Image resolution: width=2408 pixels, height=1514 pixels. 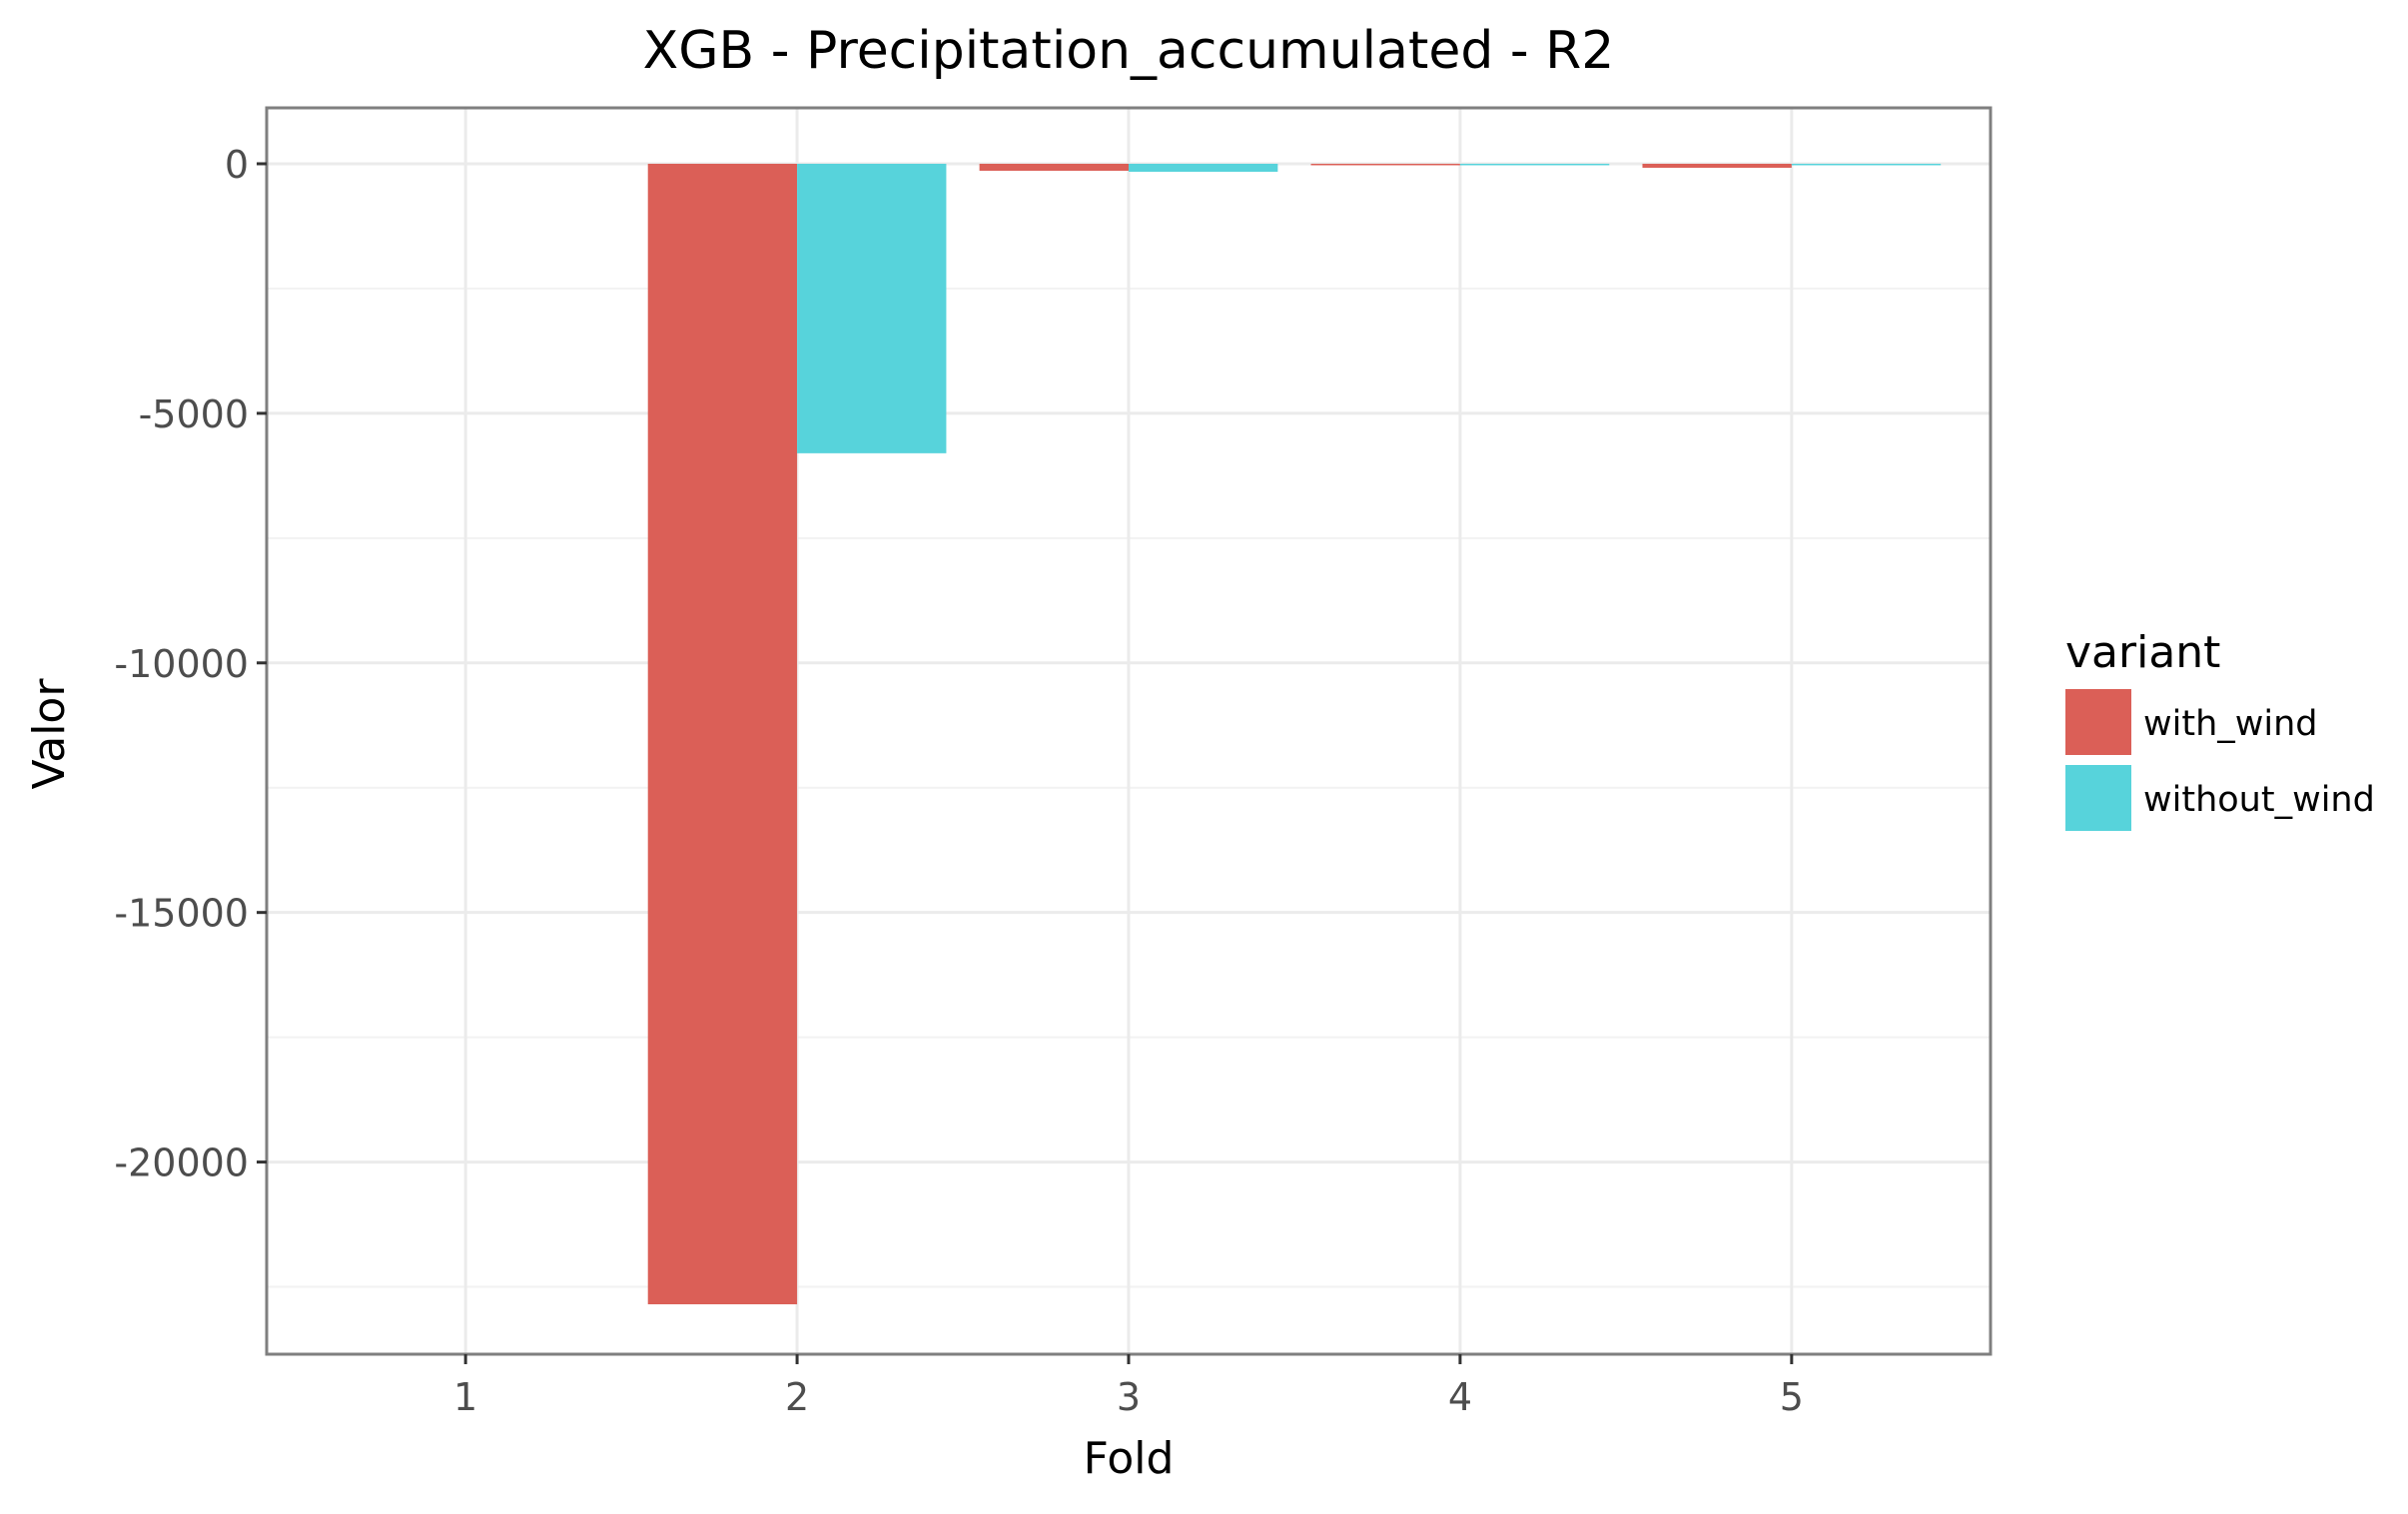 I want to click on y-tick-label: 0, so click(x=237, y=165).